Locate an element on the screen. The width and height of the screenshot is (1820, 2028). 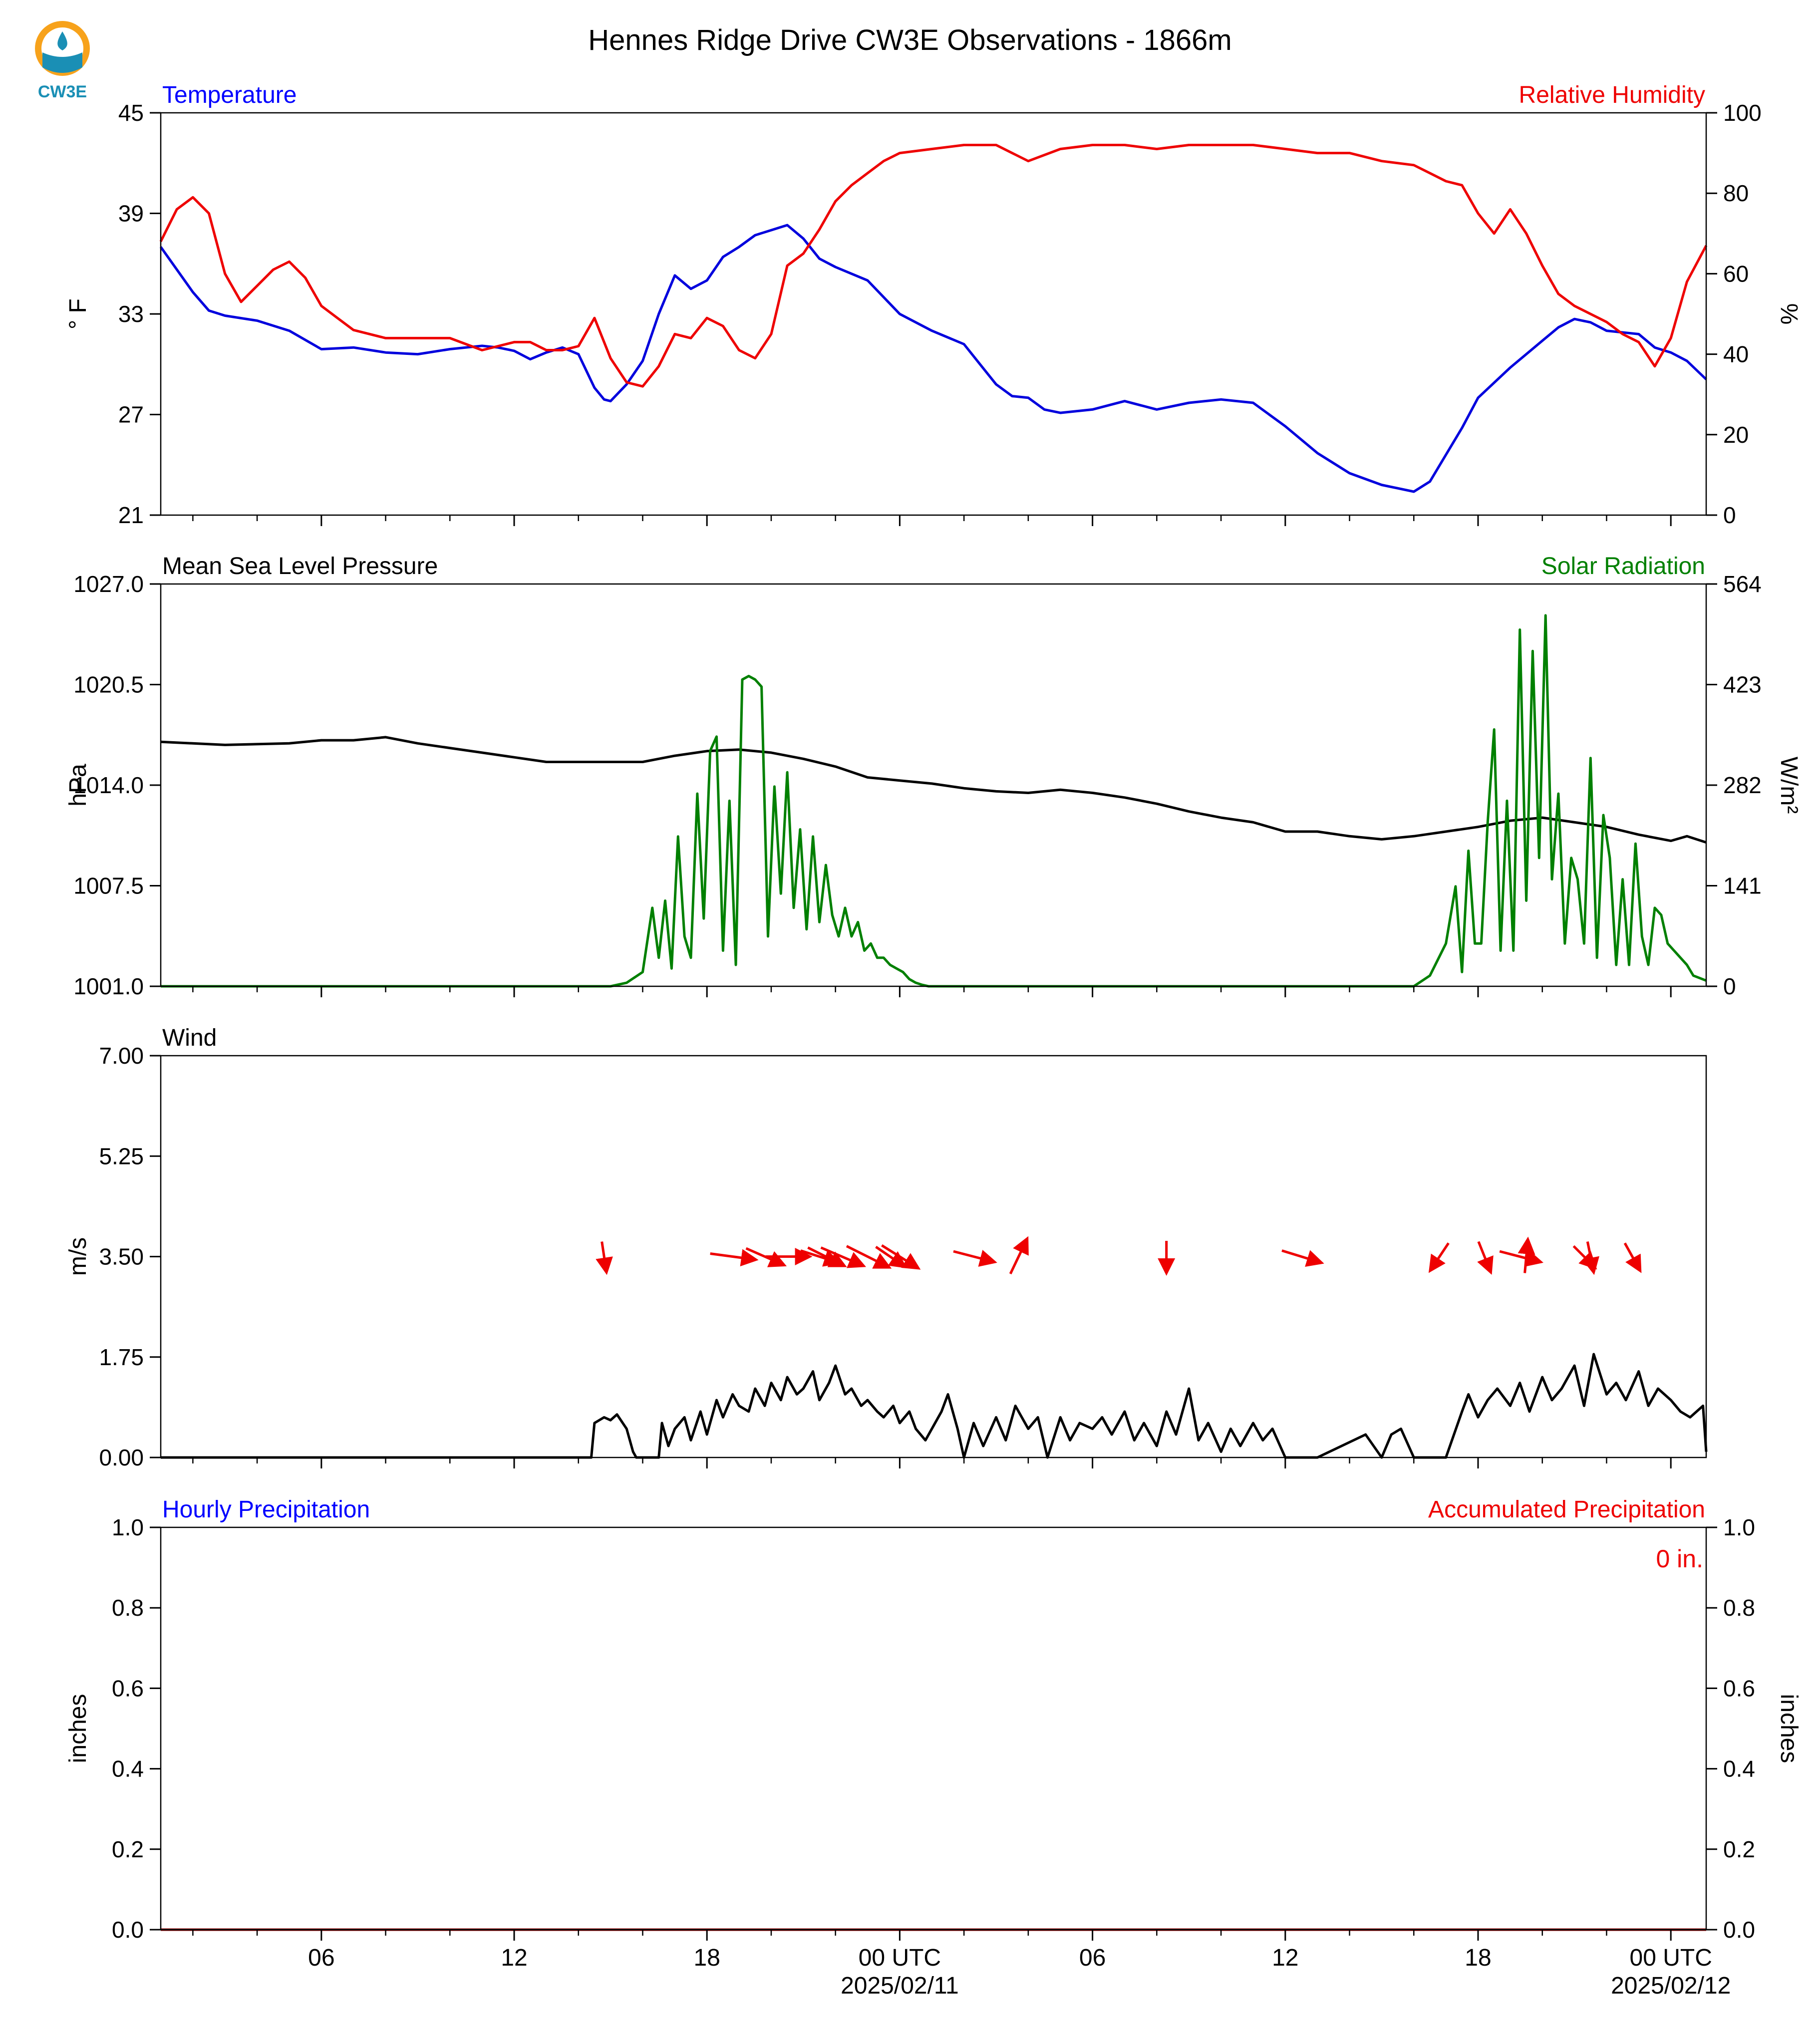
y-right-axis-label: % is located at coordinates (1789, 314).